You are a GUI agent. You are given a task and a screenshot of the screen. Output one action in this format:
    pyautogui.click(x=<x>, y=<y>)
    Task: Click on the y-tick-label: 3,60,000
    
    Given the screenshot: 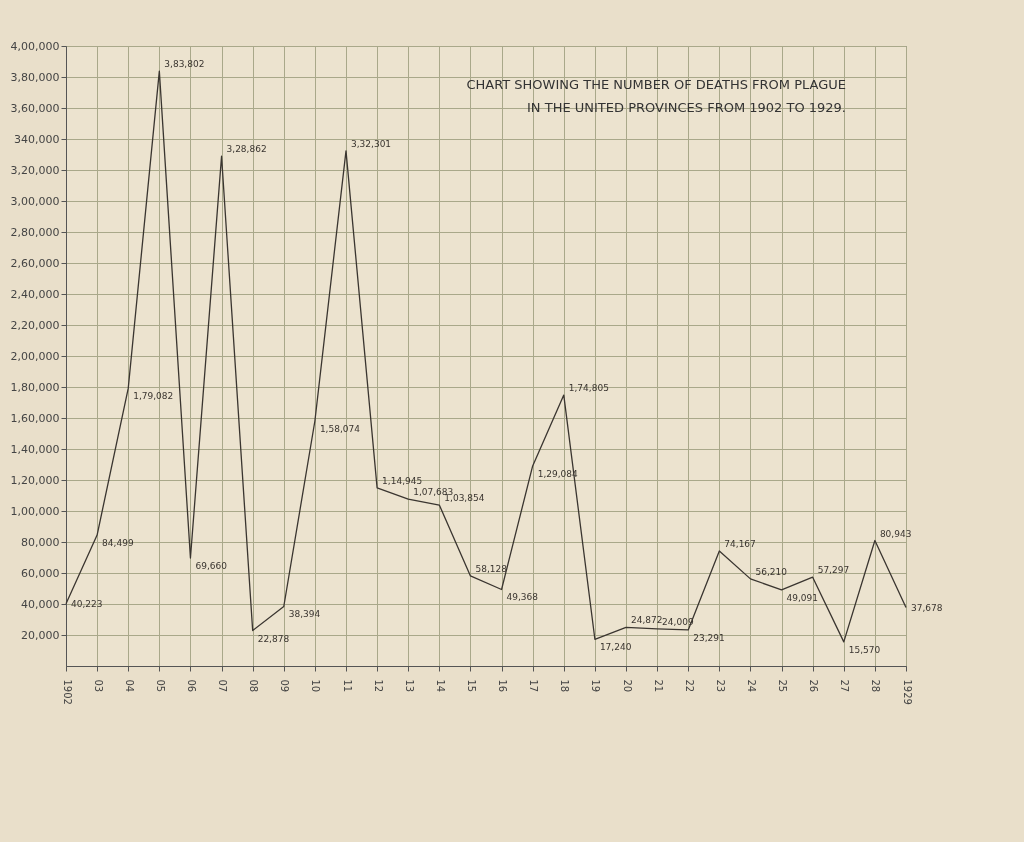 What is the action you would take?
    pyautogui.click(x=35, y=108)
    